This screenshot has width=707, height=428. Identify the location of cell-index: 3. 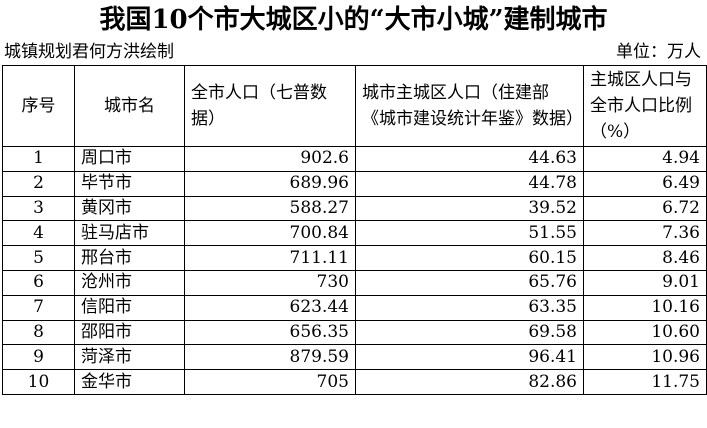
(38, 208).